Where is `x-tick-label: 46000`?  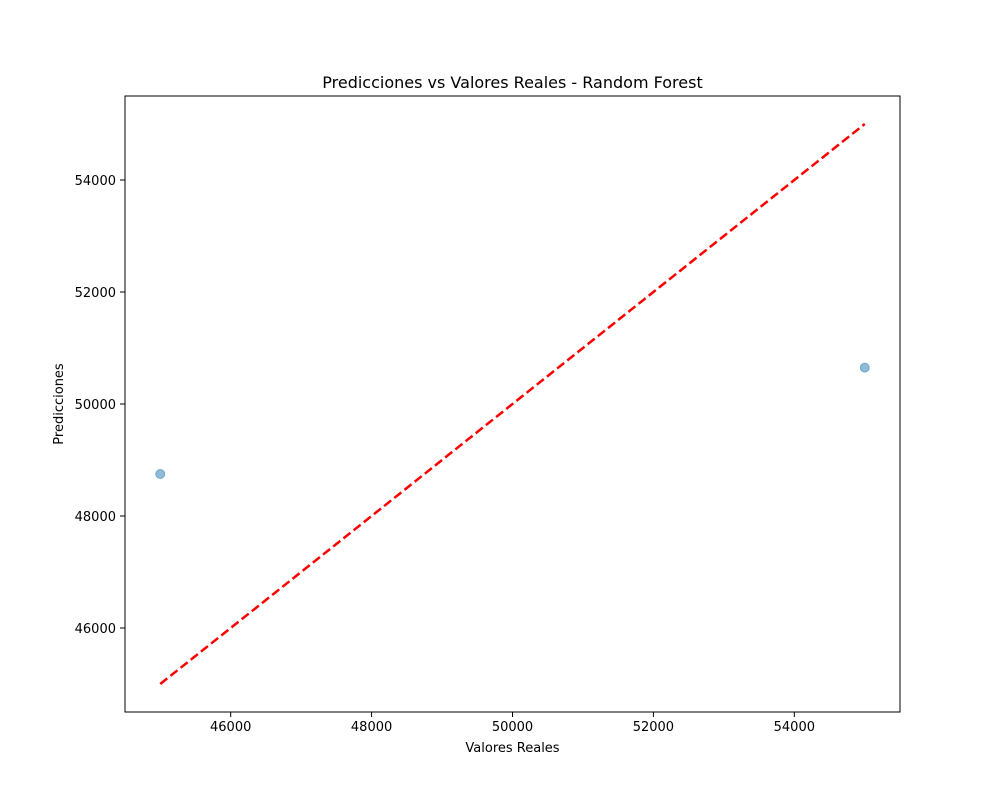
x-tick-label: 46000 is located at coordinates (230, 727).